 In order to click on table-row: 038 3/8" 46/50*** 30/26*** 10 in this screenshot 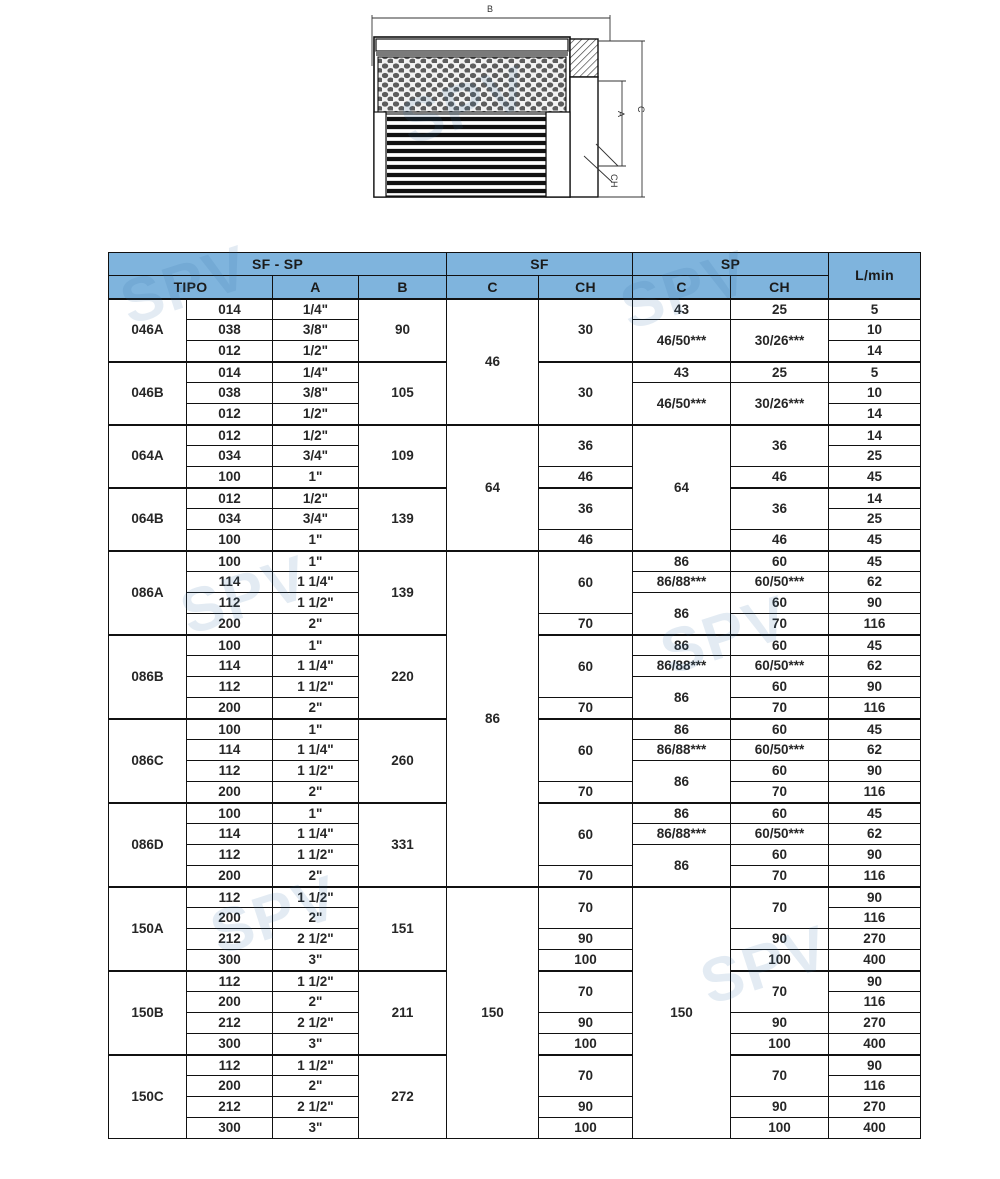, I will do `click(515, 403)`.